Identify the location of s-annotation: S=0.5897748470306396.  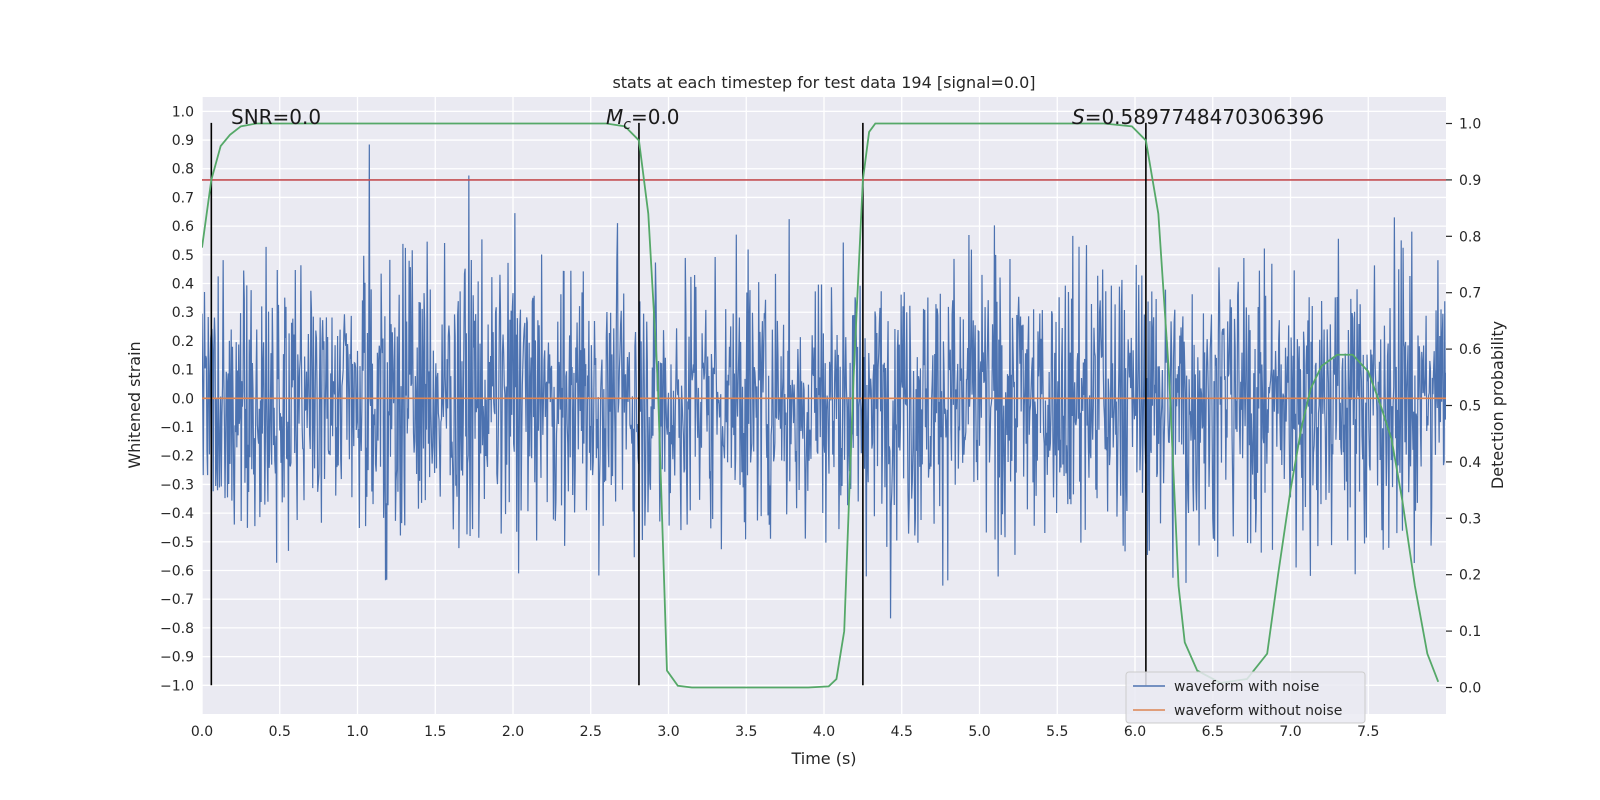
(1198, 117).